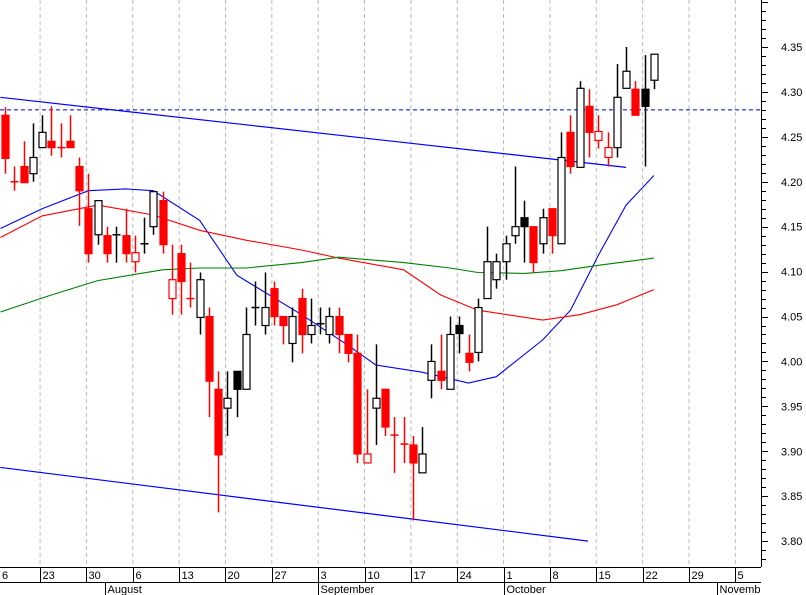 Image resolution: width=806 pixels, height=595 pixels. Describe the element at coordinates (281, 576) in the screenshot. I see `x-tick-label: 27` at that location.